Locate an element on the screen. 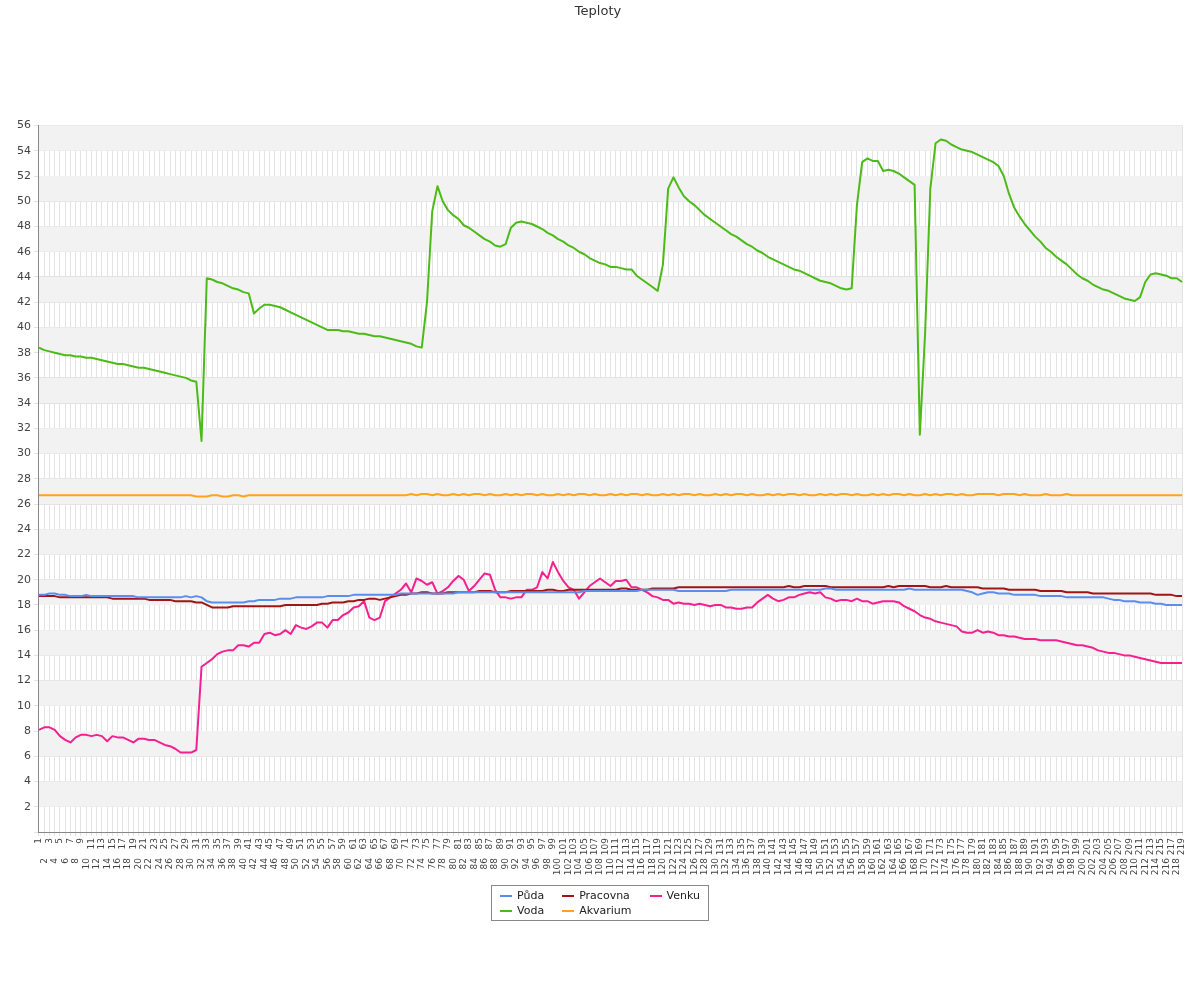 The image size is (1200, 1000). x-tick-label: 114 is located at coordinates (630, 866).